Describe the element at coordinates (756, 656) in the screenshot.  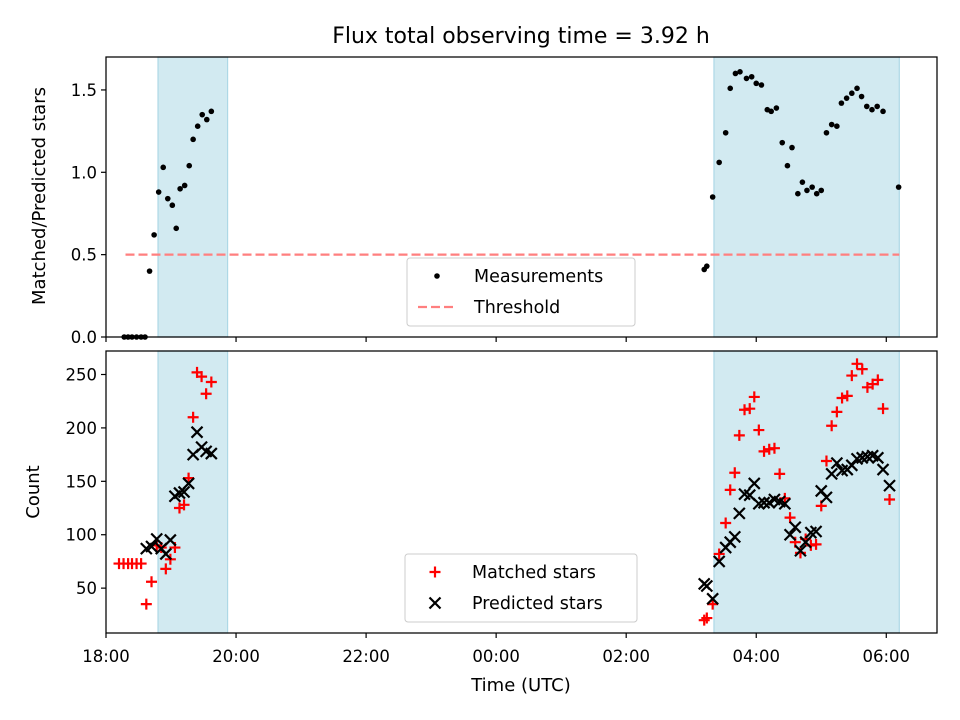
I see `x-tick-label: 04:00` at that location.